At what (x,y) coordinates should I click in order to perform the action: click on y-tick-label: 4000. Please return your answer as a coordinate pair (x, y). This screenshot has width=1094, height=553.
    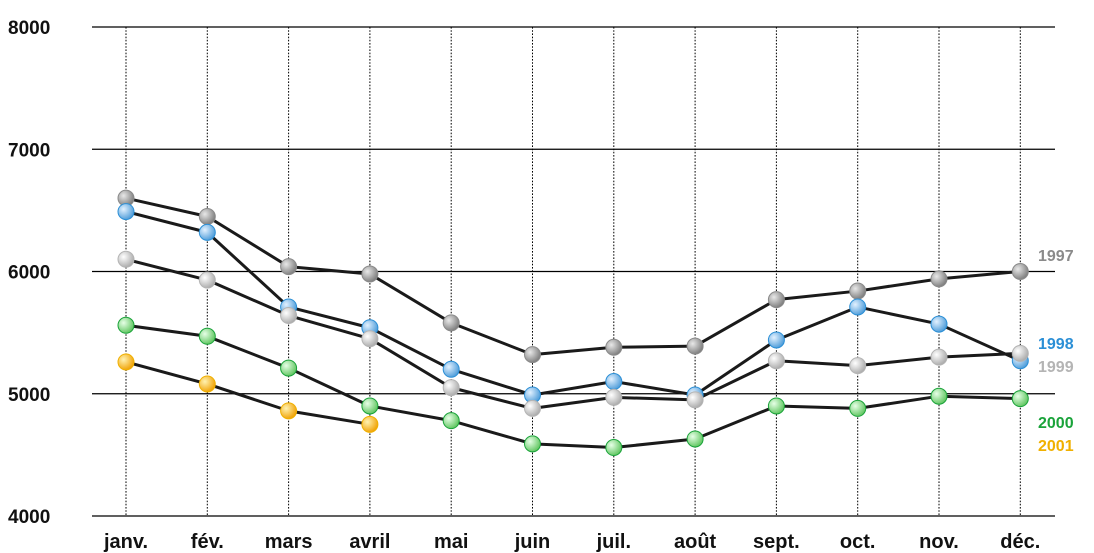
    Looking at the image, I should click on (29, 517).